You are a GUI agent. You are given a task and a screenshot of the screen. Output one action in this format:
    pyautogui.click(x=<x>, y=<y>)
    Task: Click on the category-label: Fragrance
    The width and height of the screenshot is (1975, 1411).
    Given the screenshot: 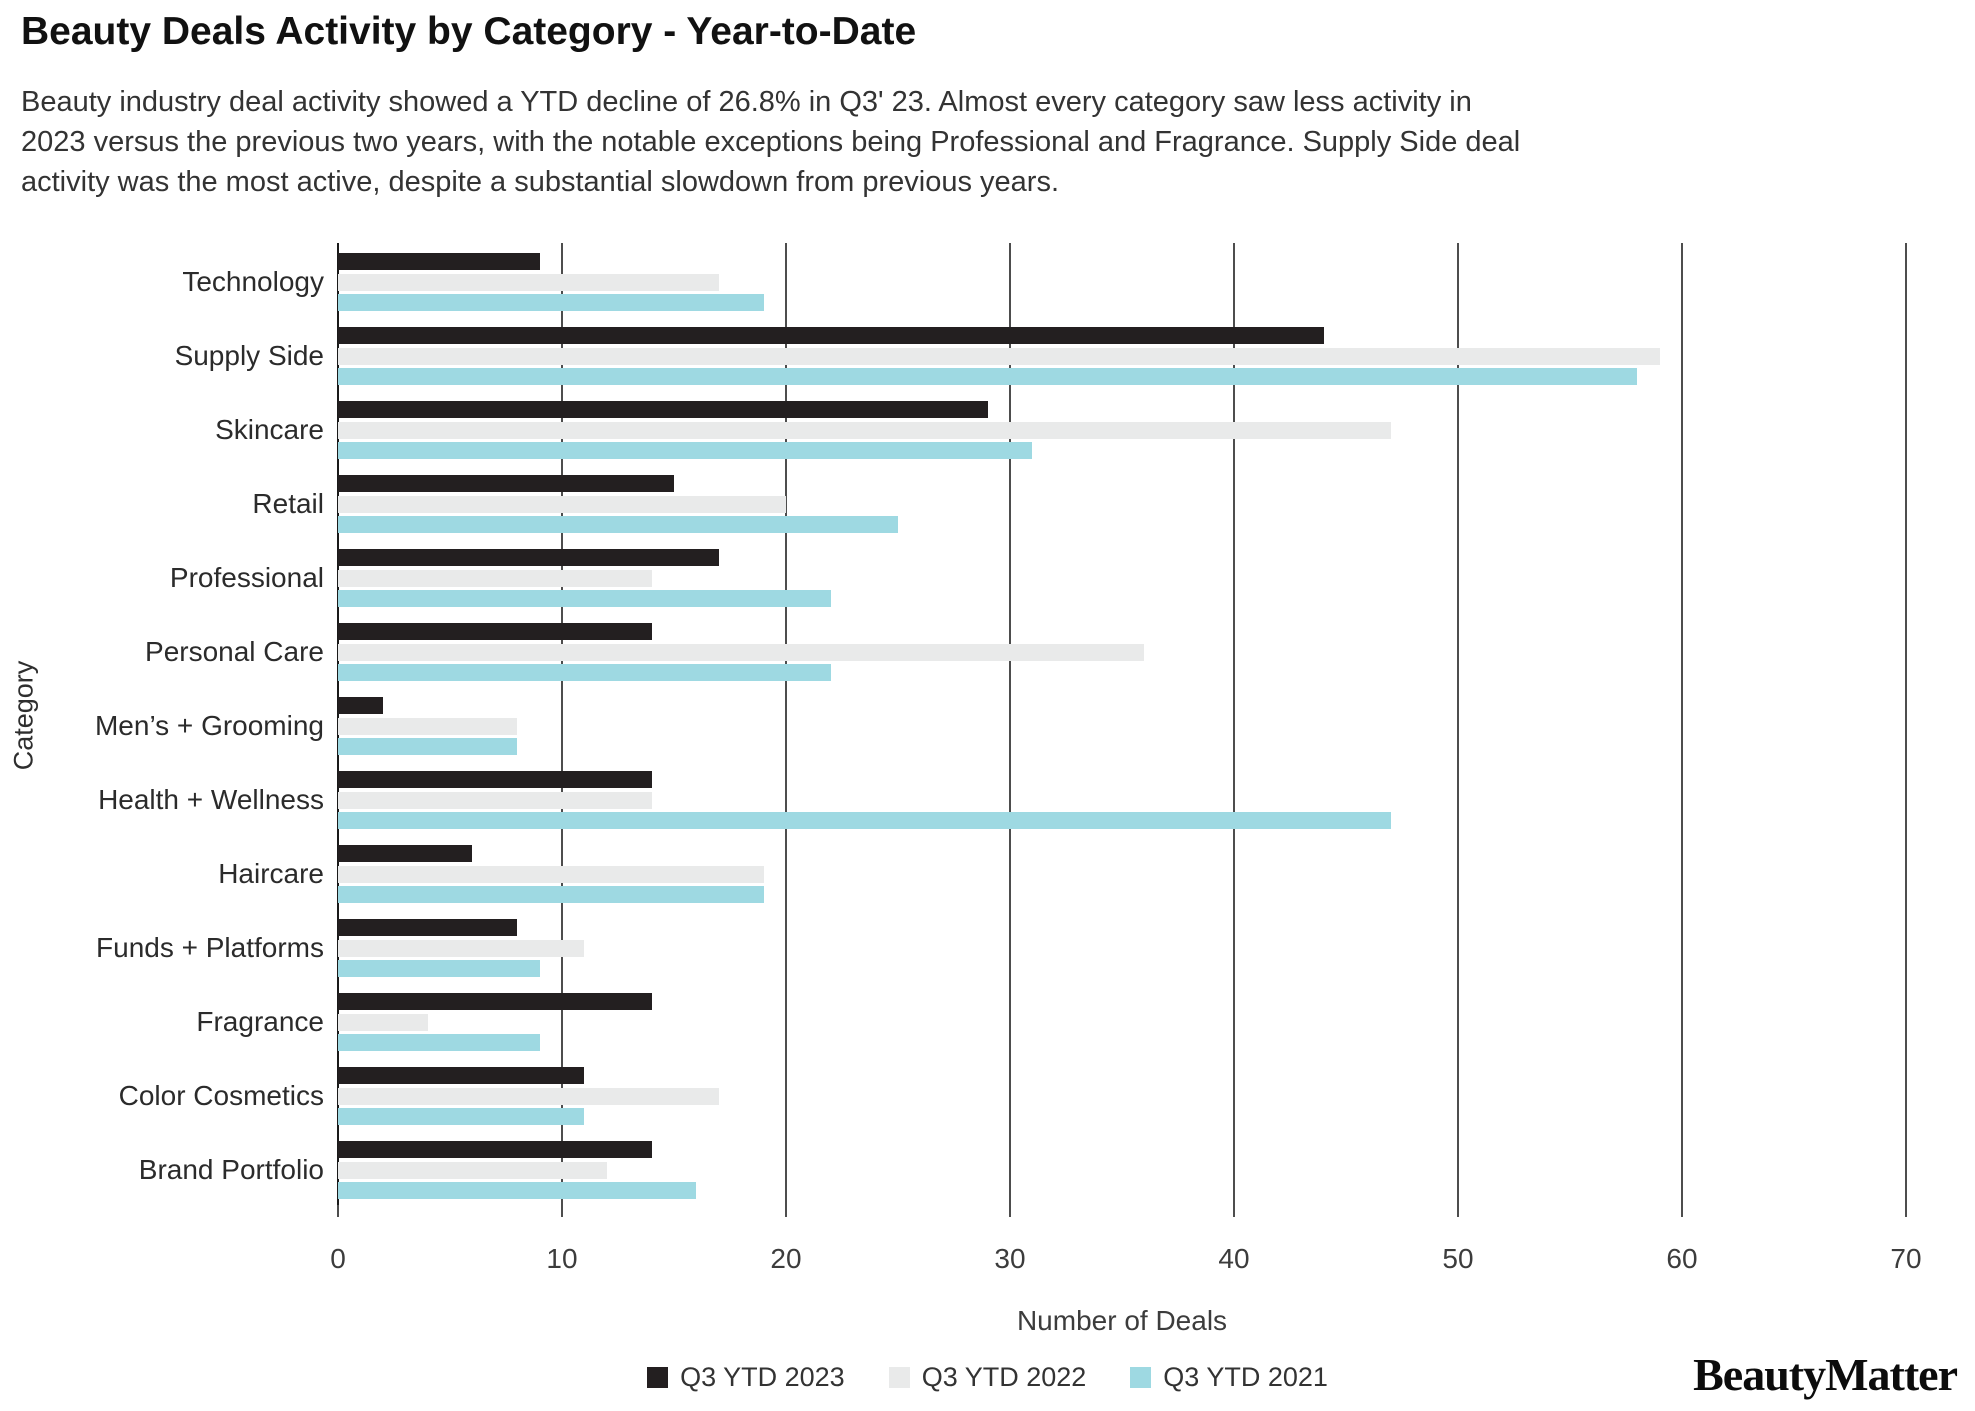 What is the action you would take?
    pyautogui.click(x=260, y=1021)
    